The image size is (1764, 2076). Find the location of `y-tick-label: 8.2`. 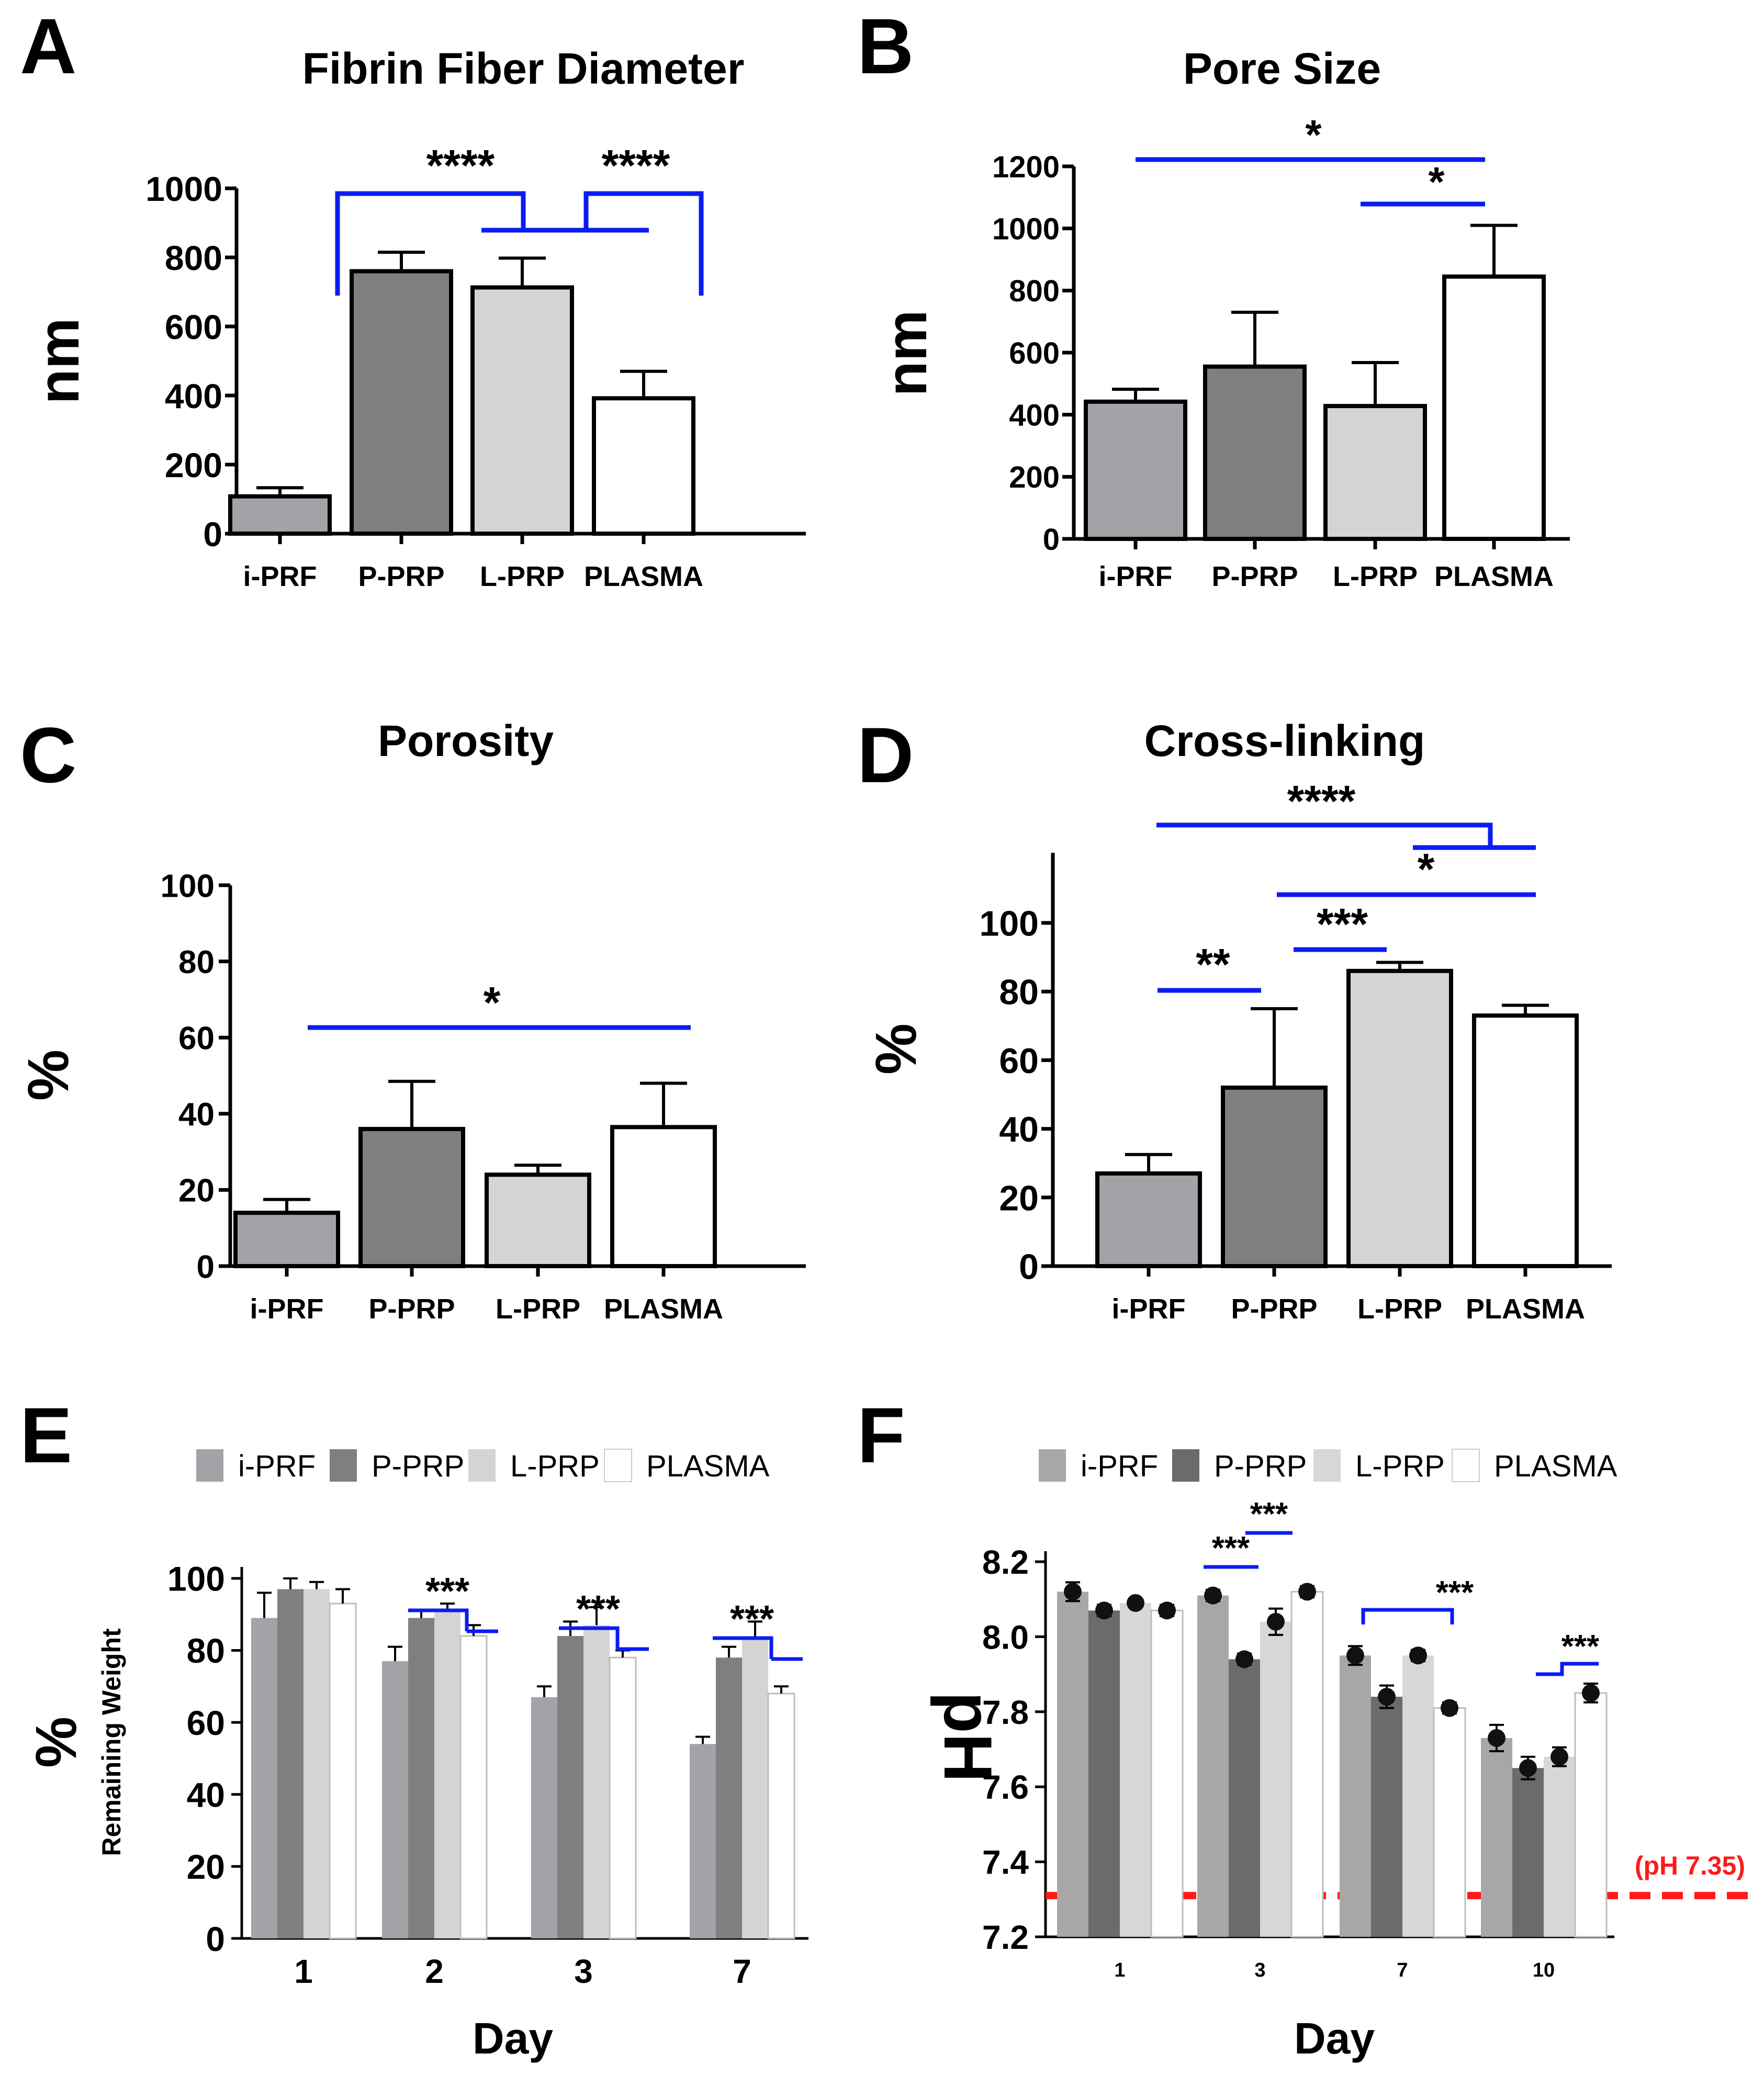

y-tick-label: 8.2 is located at coordinates (1006, 1562).